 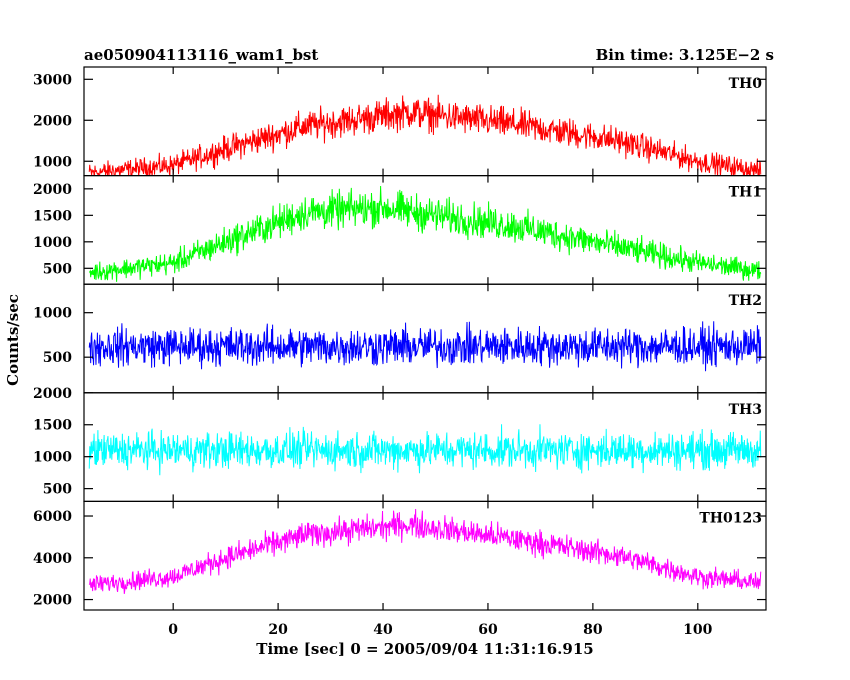 I want to click on series-th0123, so click(x=425, y=551).